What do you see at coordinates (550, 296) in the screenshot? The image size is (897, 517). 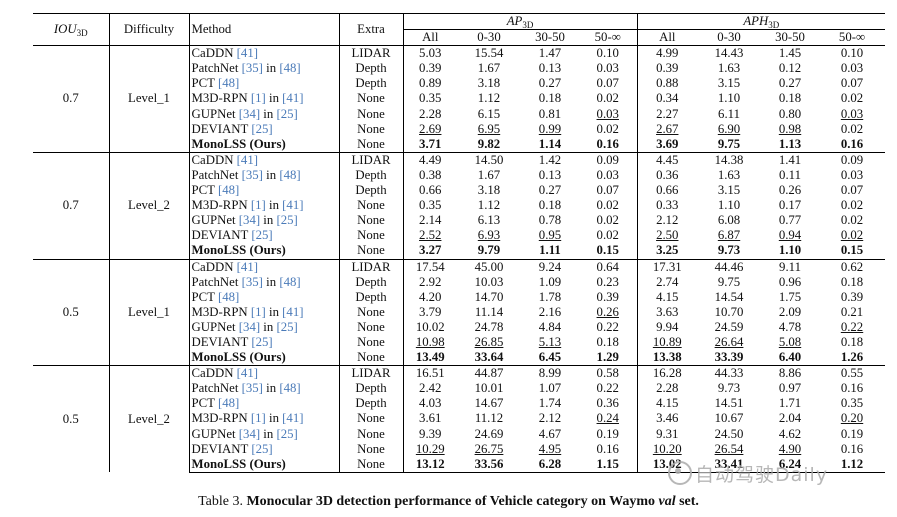 I see `metric-value: 1.78` at bounding box center [550, 296].